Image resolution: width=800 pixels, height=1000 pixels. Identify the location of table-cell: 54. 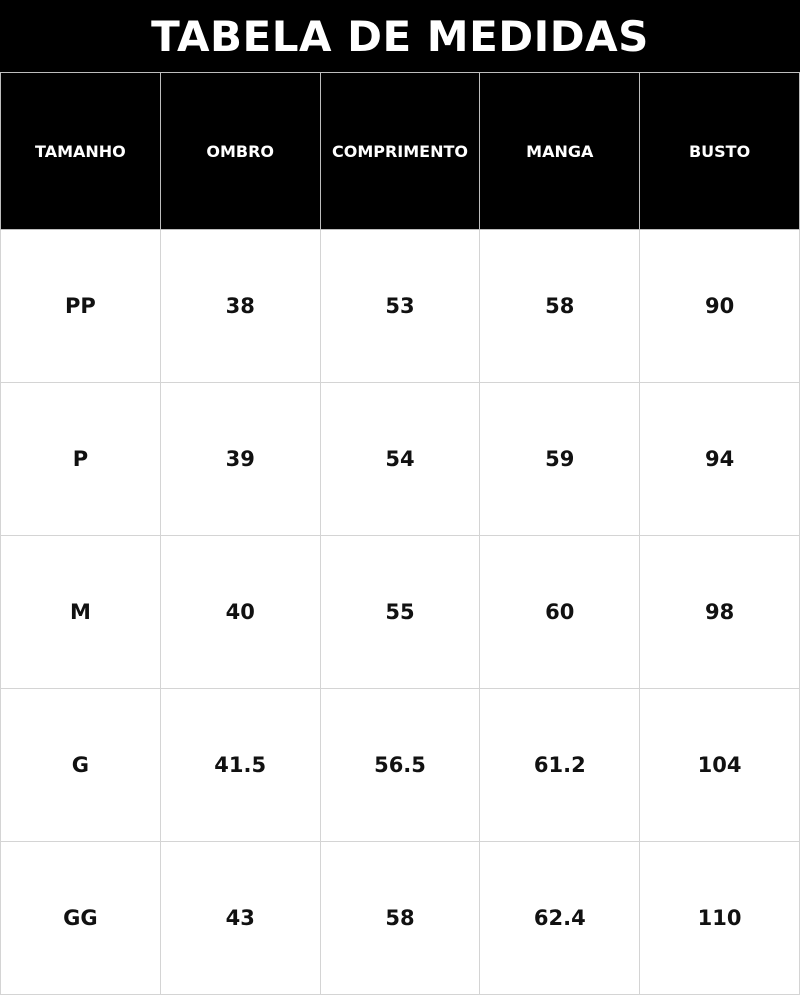
(400, 459).